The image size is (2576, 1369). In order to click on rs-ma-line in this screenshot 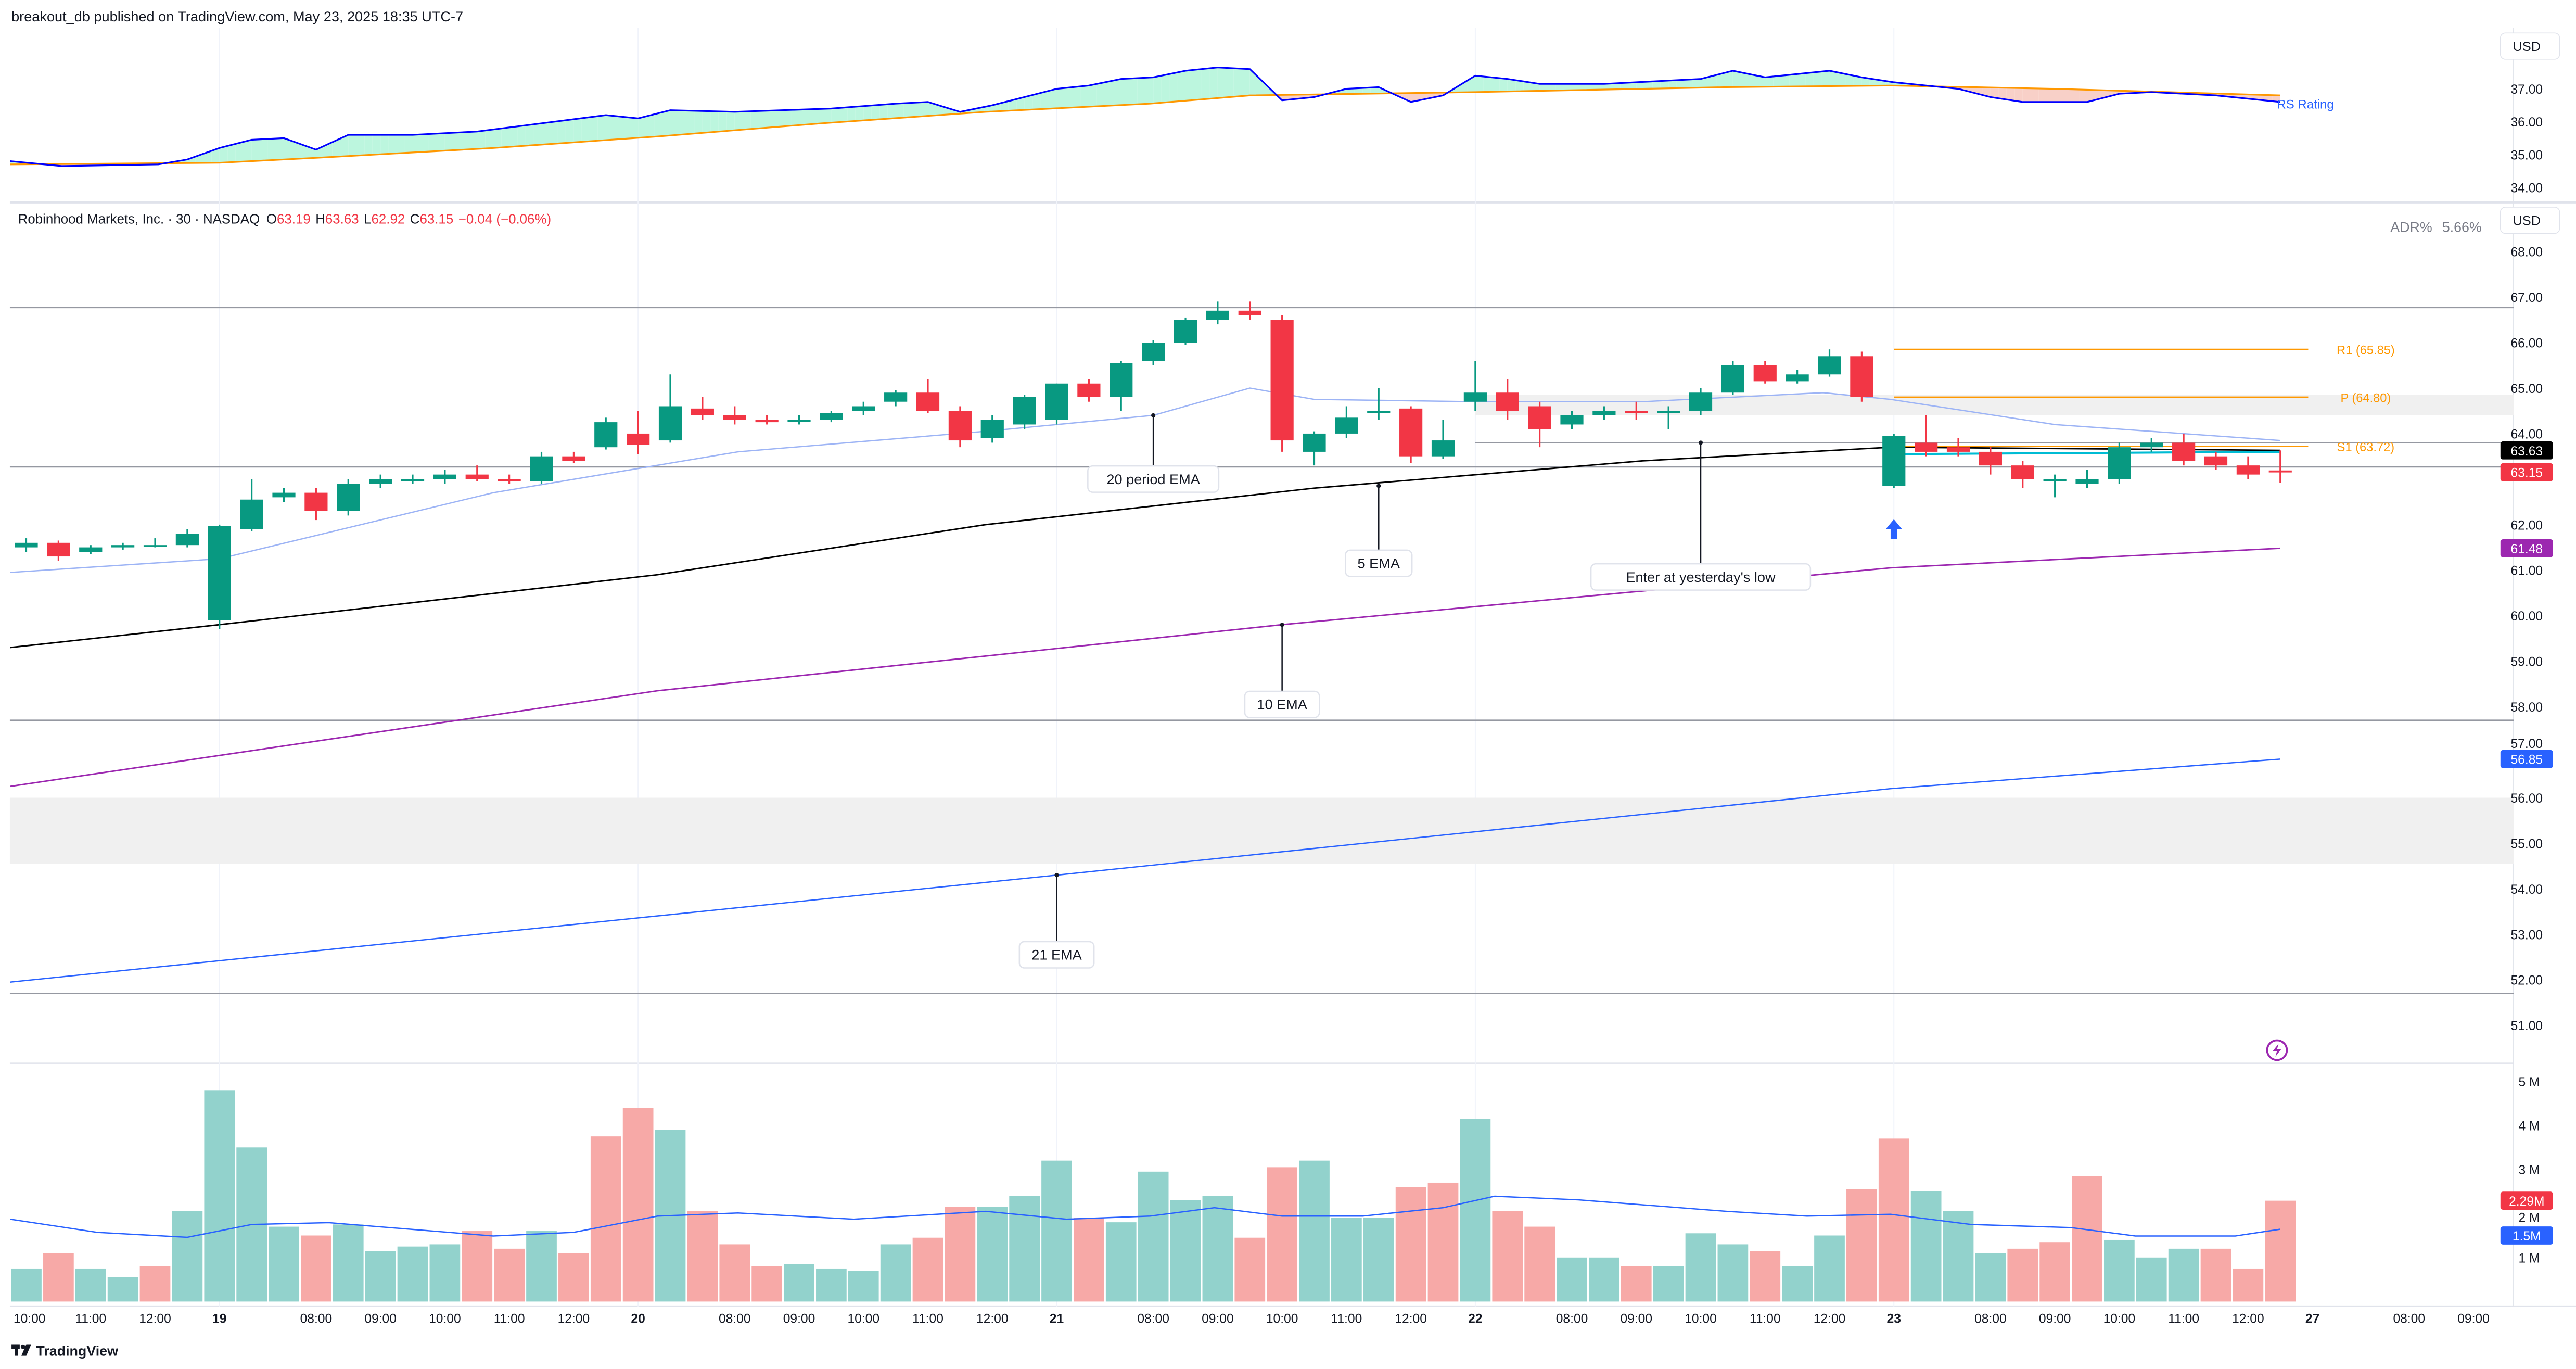, I will do `click(1145, 125)`.